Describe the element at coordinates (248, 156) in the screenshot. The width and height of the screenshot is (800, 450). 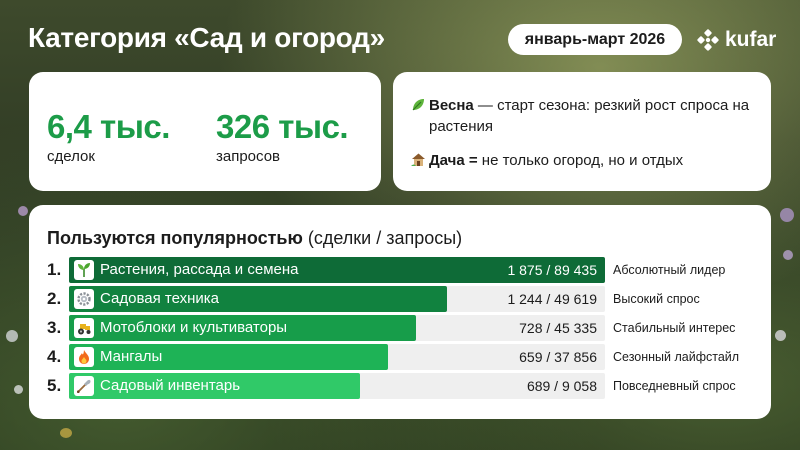
I see `requests-label: запросов` at that location.